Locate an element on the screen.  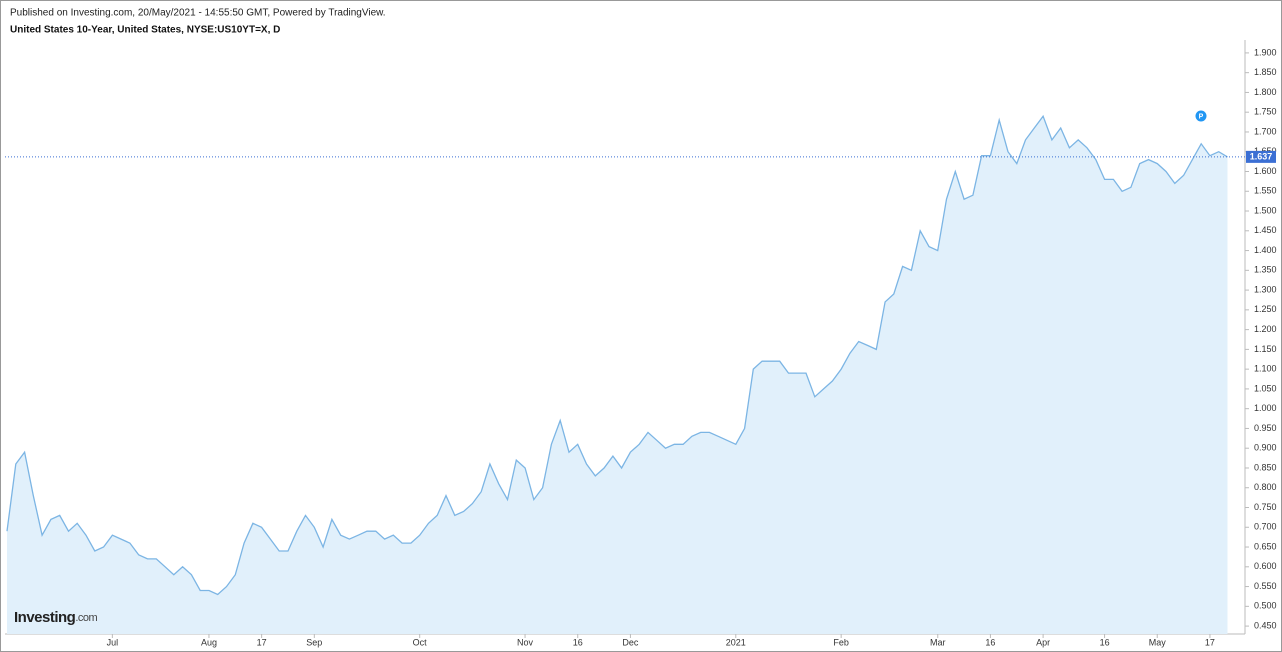
y-tick-label: 1.550 is located at coordinates (1265, 191).